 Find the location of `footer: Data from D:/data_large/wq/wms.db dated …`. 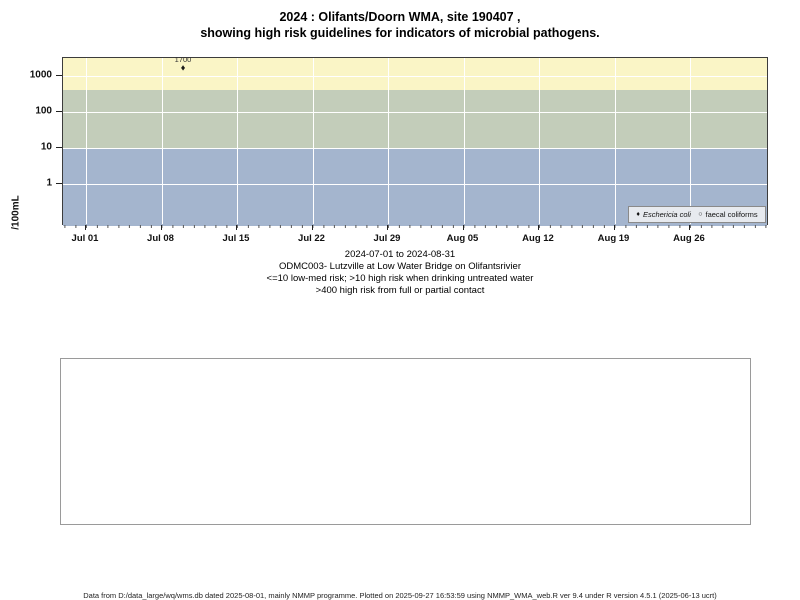

footer: Data from D:/data_large/wq/wms.db dated … is located at coordinates (400, 592).